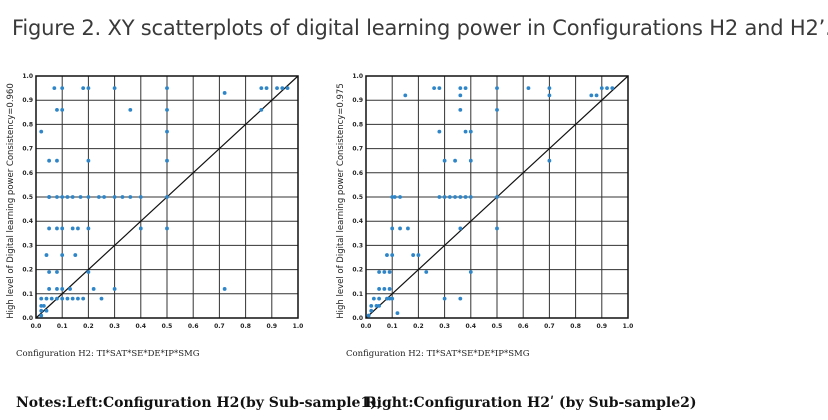  I want to click on x-tick-label: 0.0, so click(366, 326).